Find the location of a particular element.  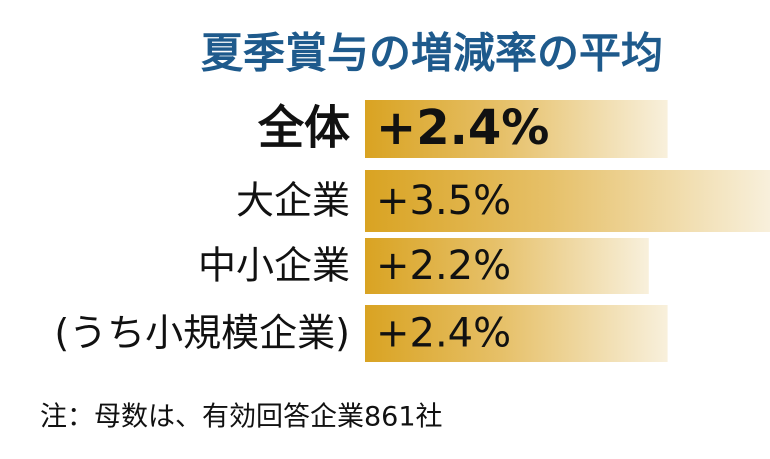

value-label: +2.2% is located at coordinates (443, 266).